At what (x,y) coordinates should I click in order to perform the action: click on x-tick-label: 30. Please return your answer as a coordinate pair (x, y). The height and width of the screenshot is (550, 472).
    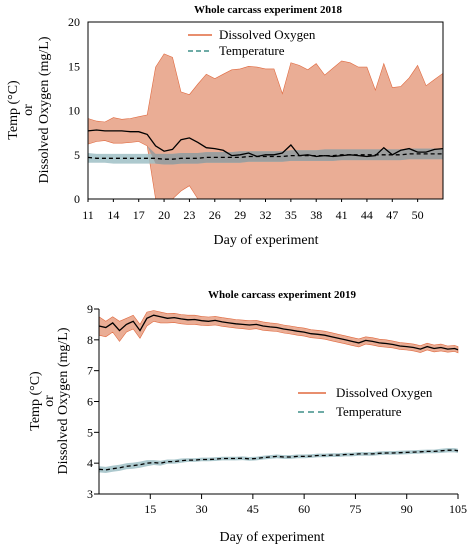
    Looking at the image, I should click on (202, 509).